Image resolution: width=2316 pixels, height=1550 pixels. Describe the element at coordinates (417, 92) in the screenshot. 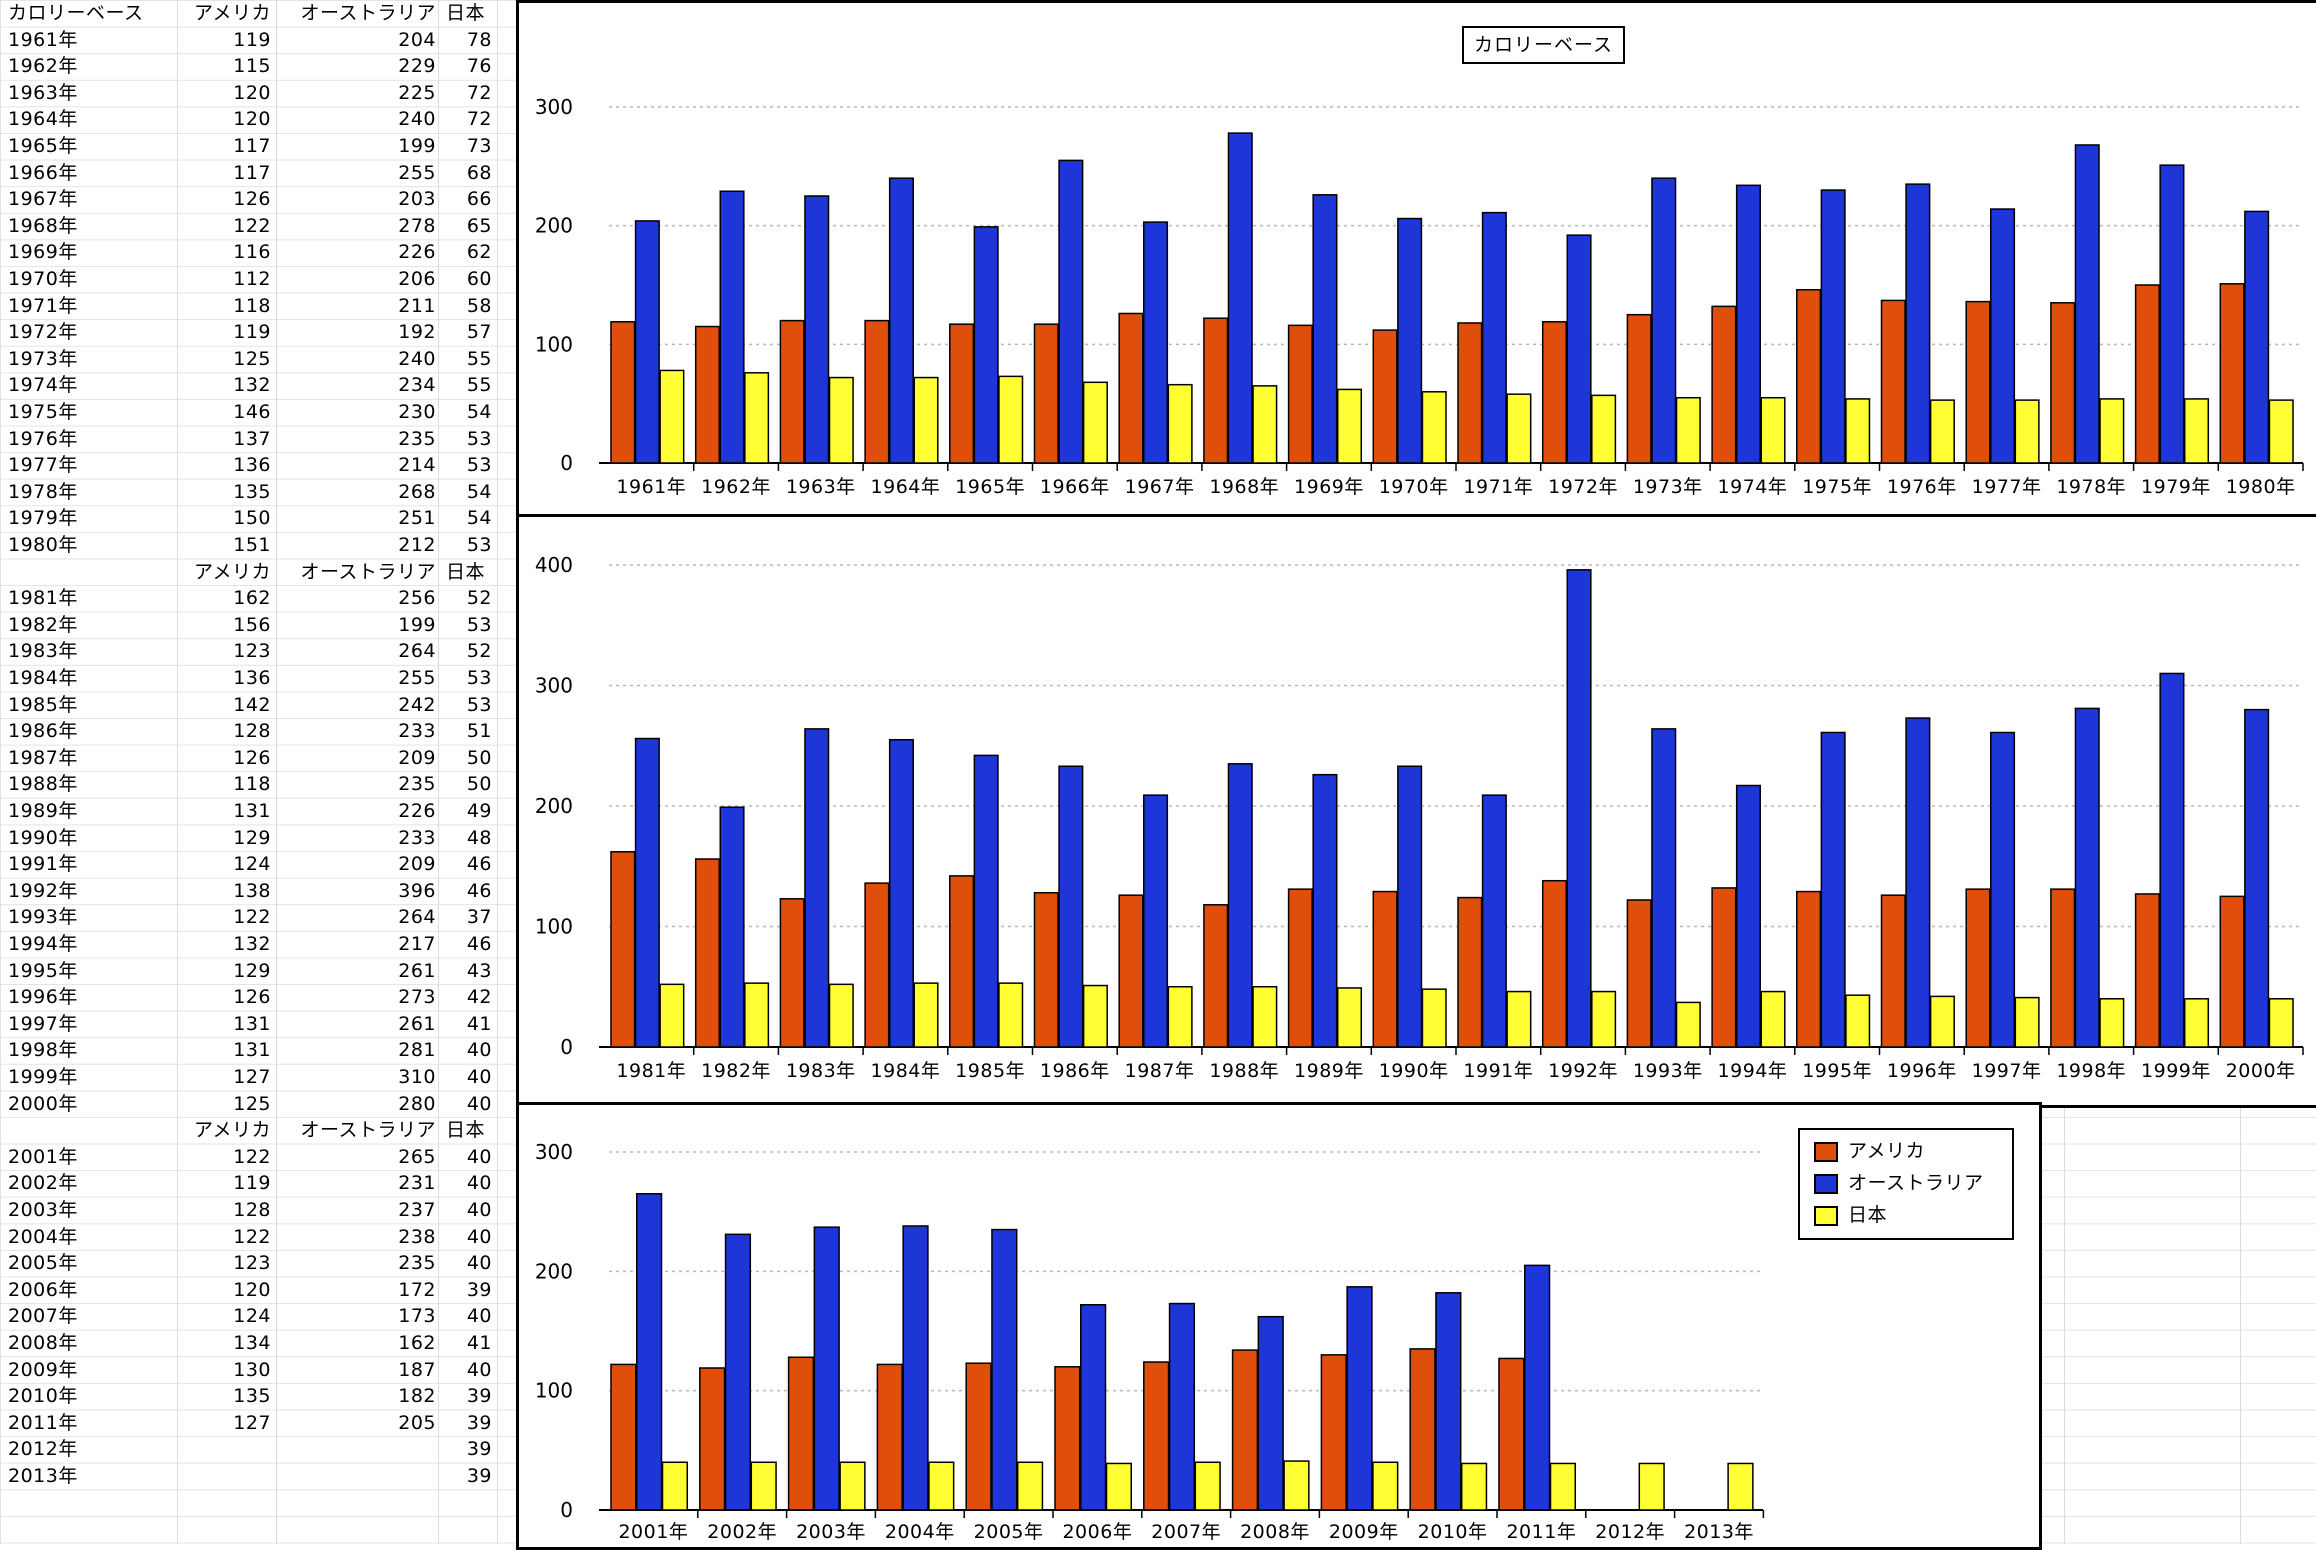

I see `sheet-cell-australia: 225` at that location.